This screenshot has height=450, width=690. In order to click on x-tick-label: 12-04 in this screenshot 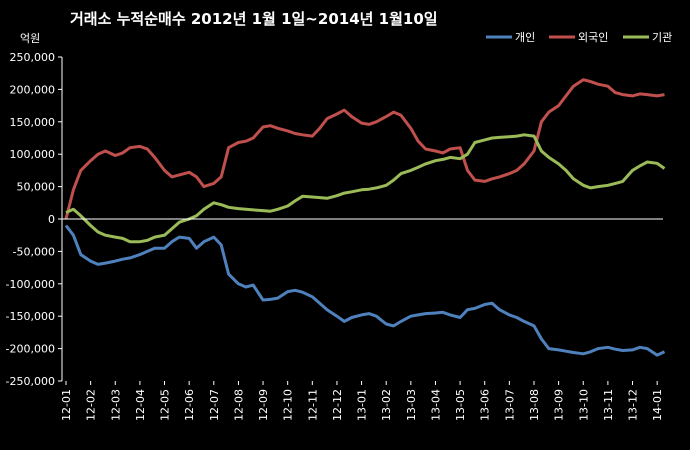, I will do `click(140, 405)`.